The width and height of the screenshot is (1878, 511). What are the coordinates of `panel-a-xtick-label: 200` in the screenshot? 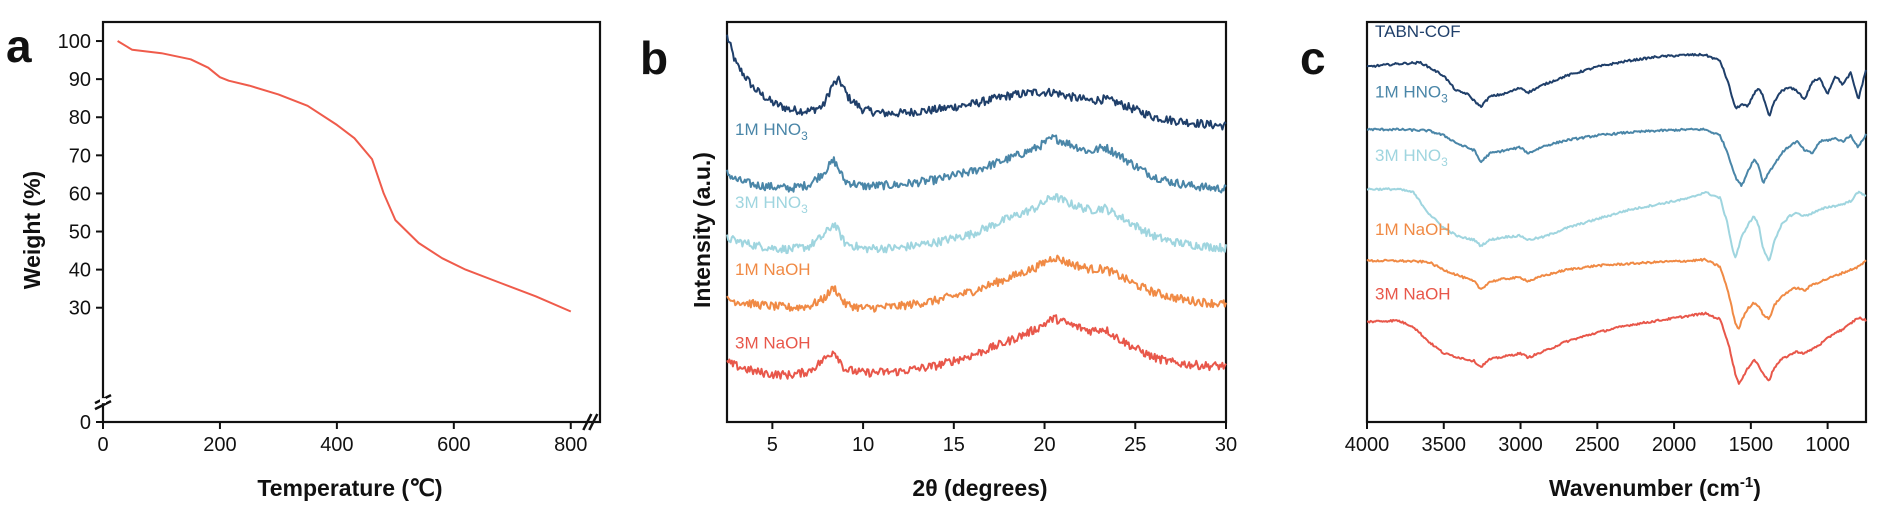 It's located at (219, 445).